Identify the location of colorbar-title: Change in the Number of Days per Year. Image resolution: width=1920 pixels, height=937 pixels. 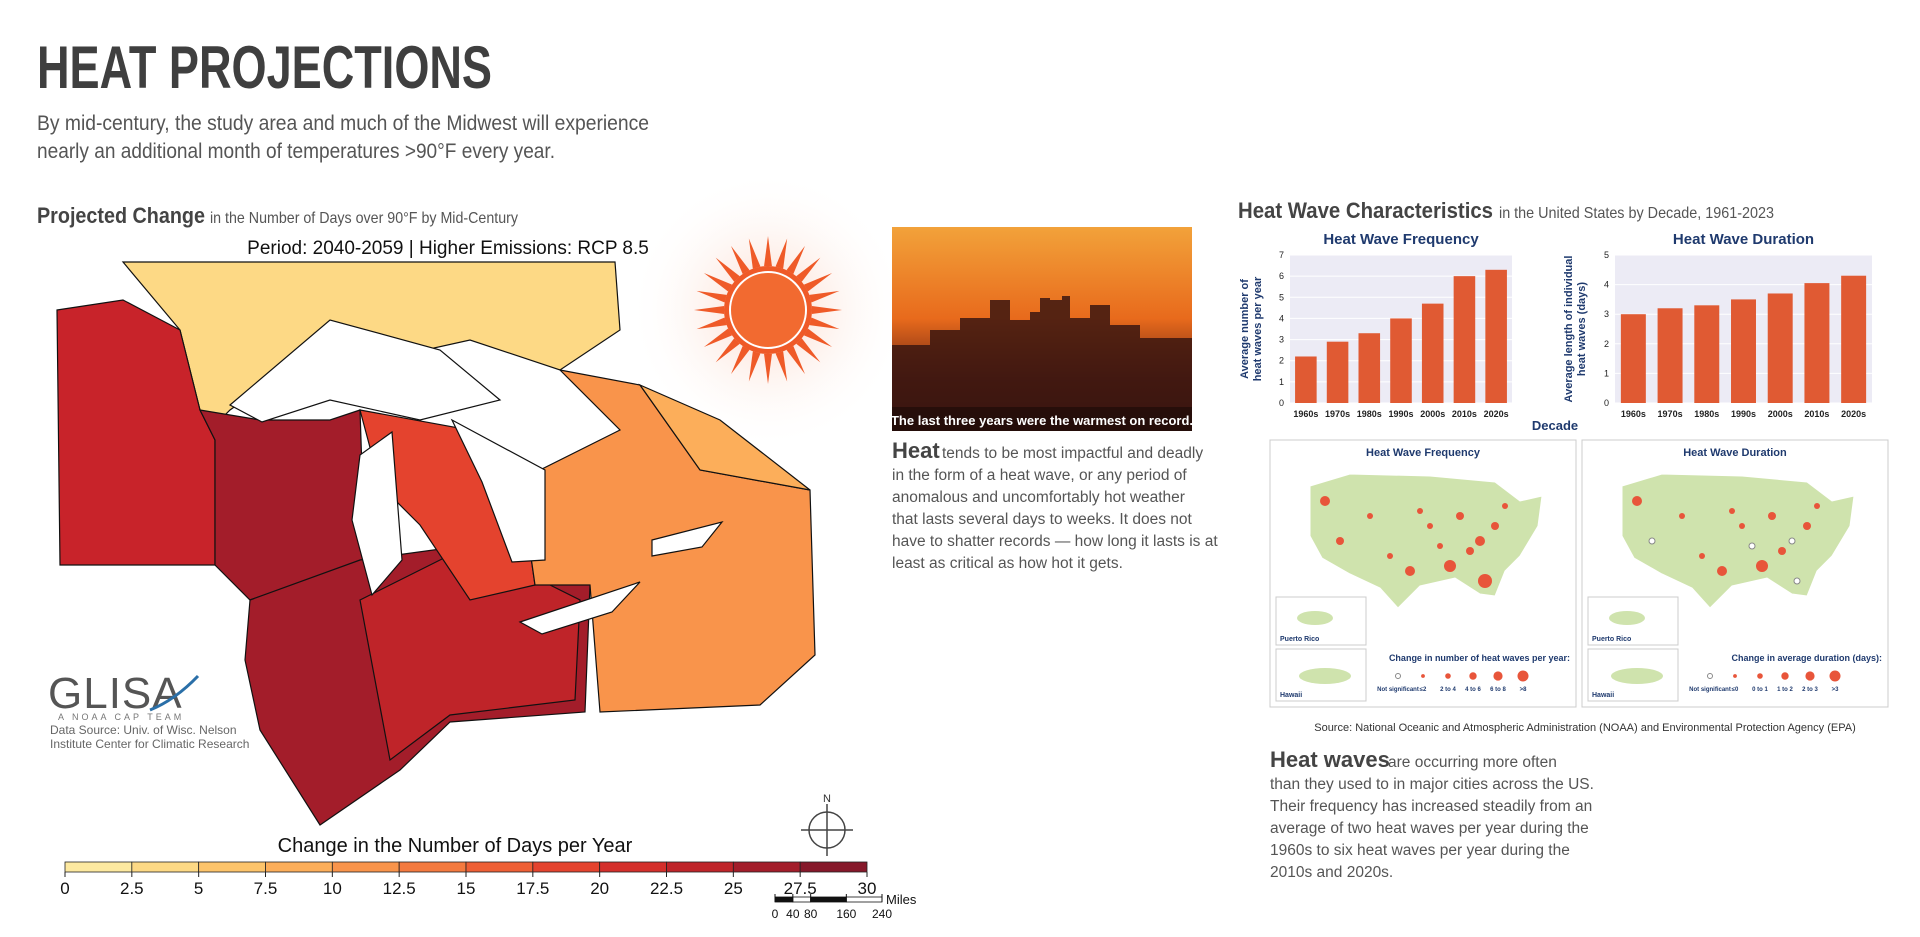
(455, 846).